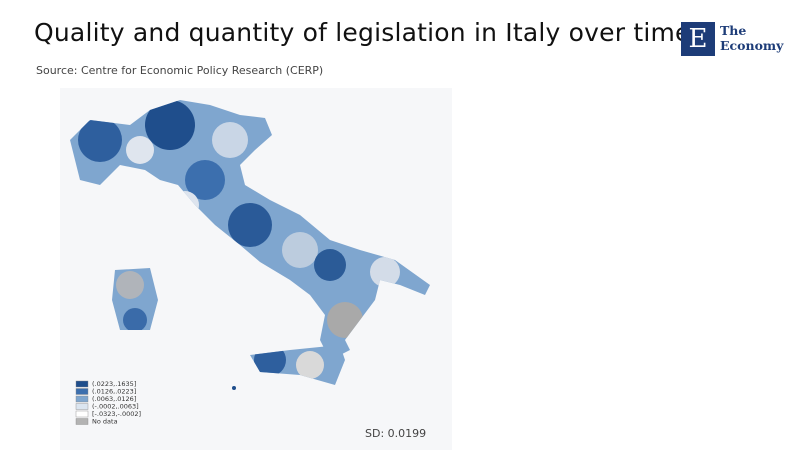 The width and height of the screenshot is (800, 450). What do you see at coordinates (115, 407) in the screenshot?
I see `legend-label: (-.0002,.0063]` at bounding box center [115, 407].